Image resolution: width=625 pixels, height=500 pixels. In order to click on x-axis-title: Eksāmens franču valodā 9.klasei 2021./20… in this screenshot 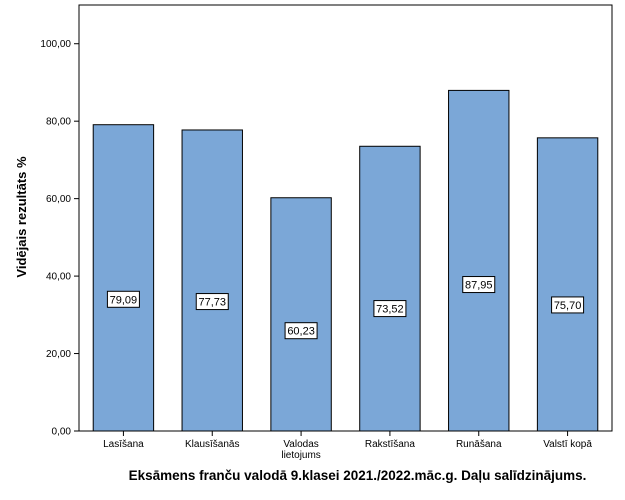, I will do `click(357, 475)`.